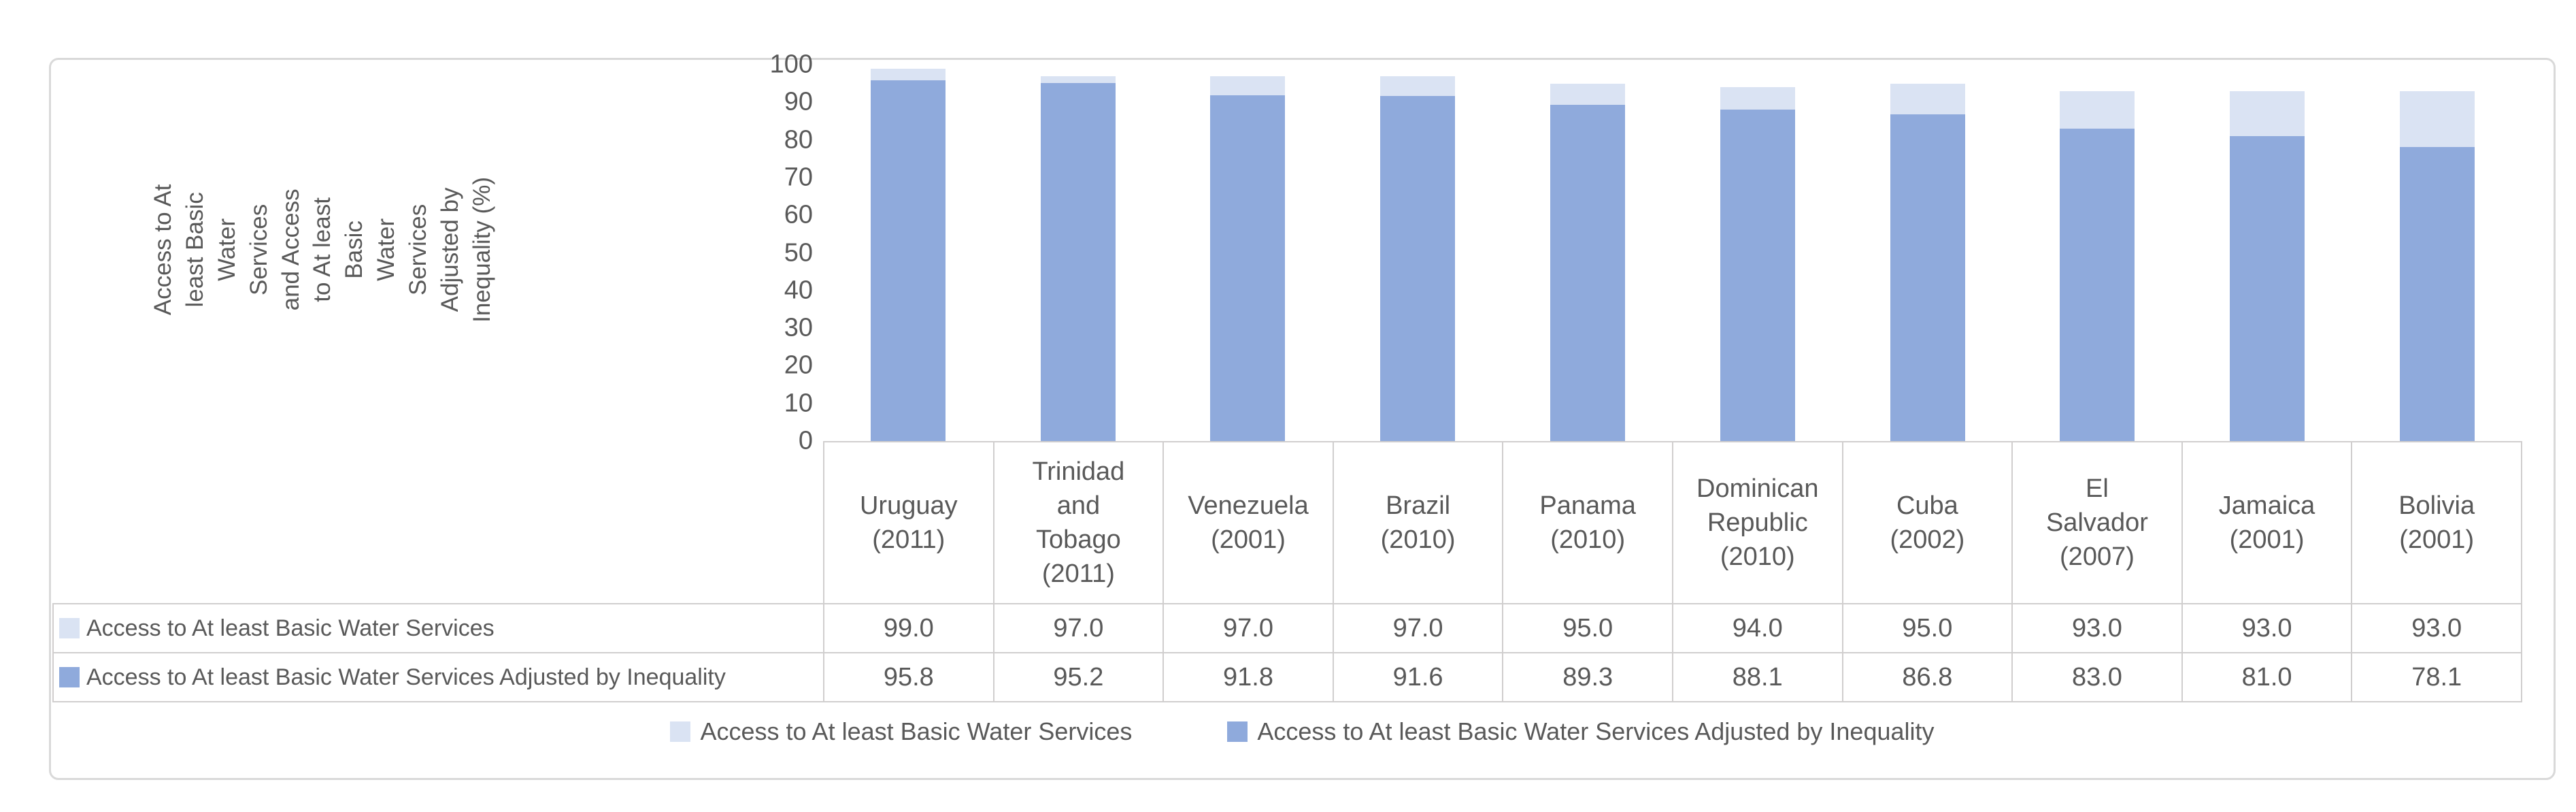 The height and width of the screenshot is (812, 2576). I want to click on table-header-cell: Uruguay (2011), so click(908, 522).